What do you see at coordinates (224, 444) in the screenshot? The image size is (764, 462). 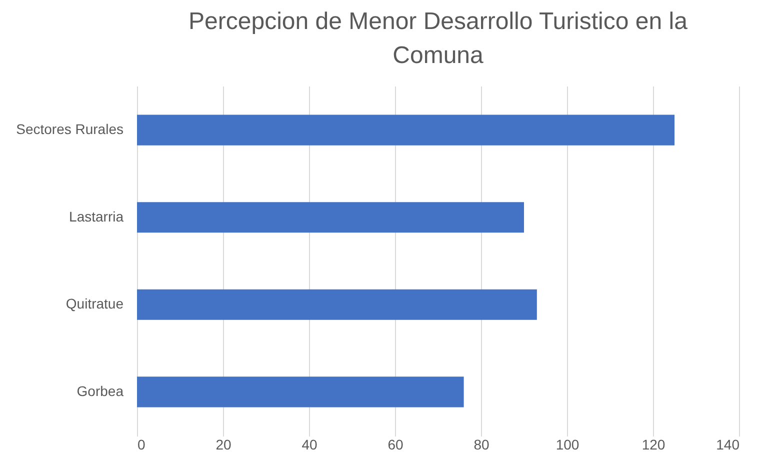 I see `x-tick-label: 20` at bounding box center [224, 444].